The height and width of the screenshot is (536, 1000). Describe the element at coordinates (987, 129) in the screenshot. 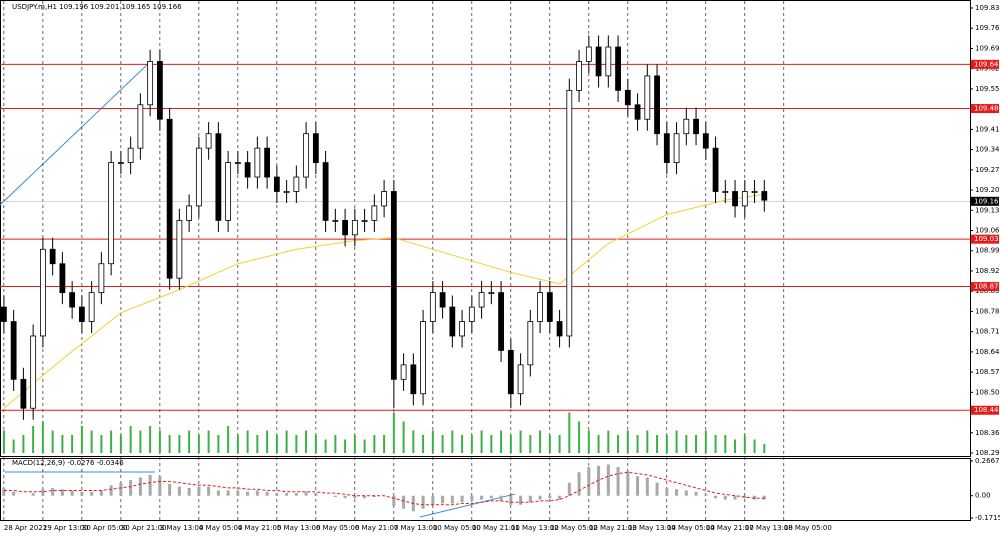

I see `y-tick-label: 109.415` at that location.